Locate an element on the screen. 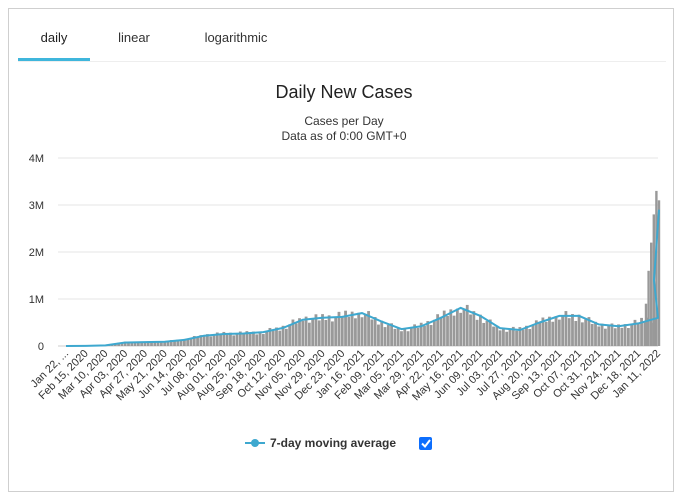 This screenshot has width=683, height=503. legend-dot-marker is located at coordinates (255, 443).